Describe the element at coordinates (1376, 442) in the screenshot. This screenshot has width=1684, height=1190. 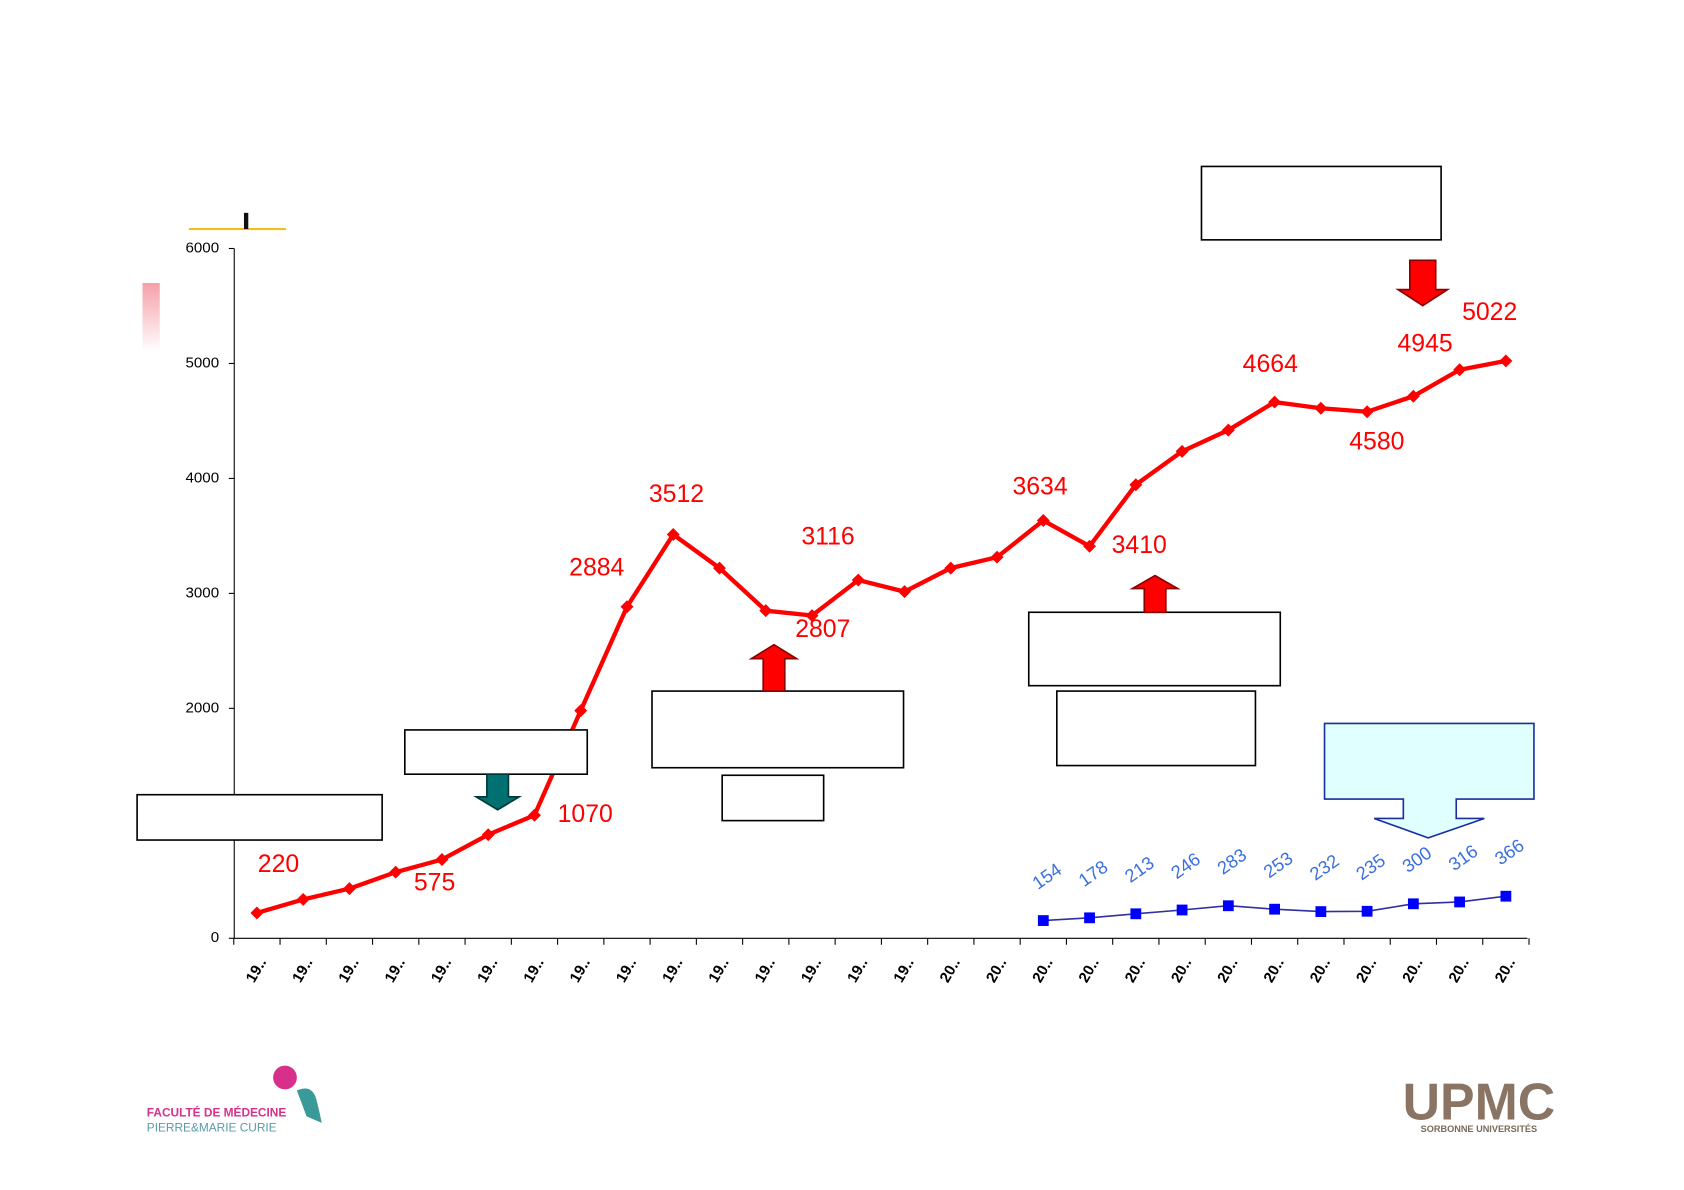
I see `value-label: 4580` at that location.